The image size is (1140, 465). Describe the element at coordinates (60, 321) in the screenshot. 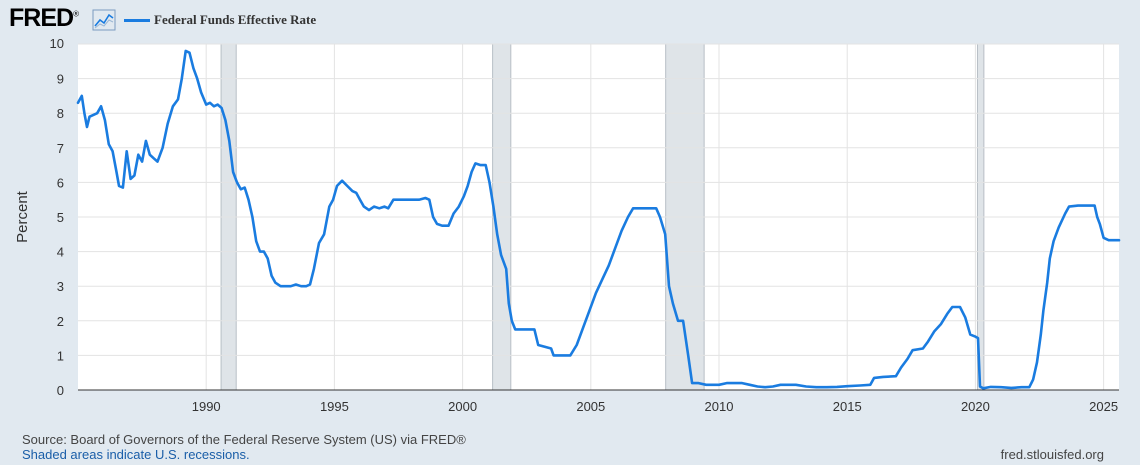

I see `y-tick-label: 2` at that location.